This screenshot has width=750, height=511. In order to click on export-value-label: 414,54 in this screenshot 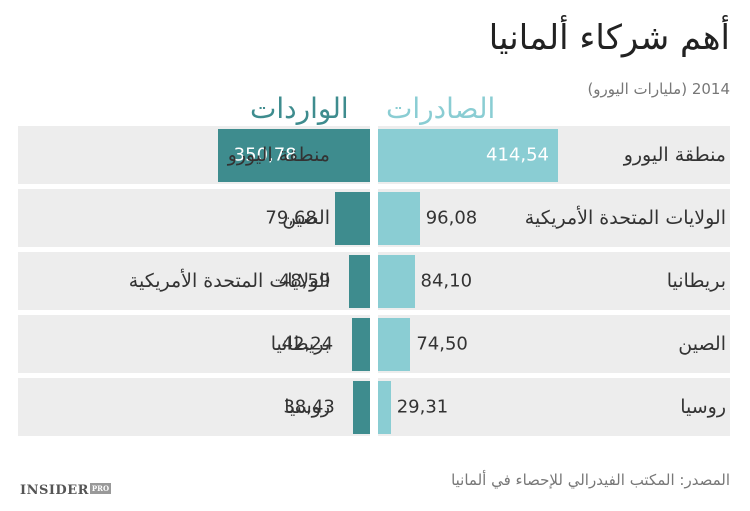, I will do `click(517, 155)`.